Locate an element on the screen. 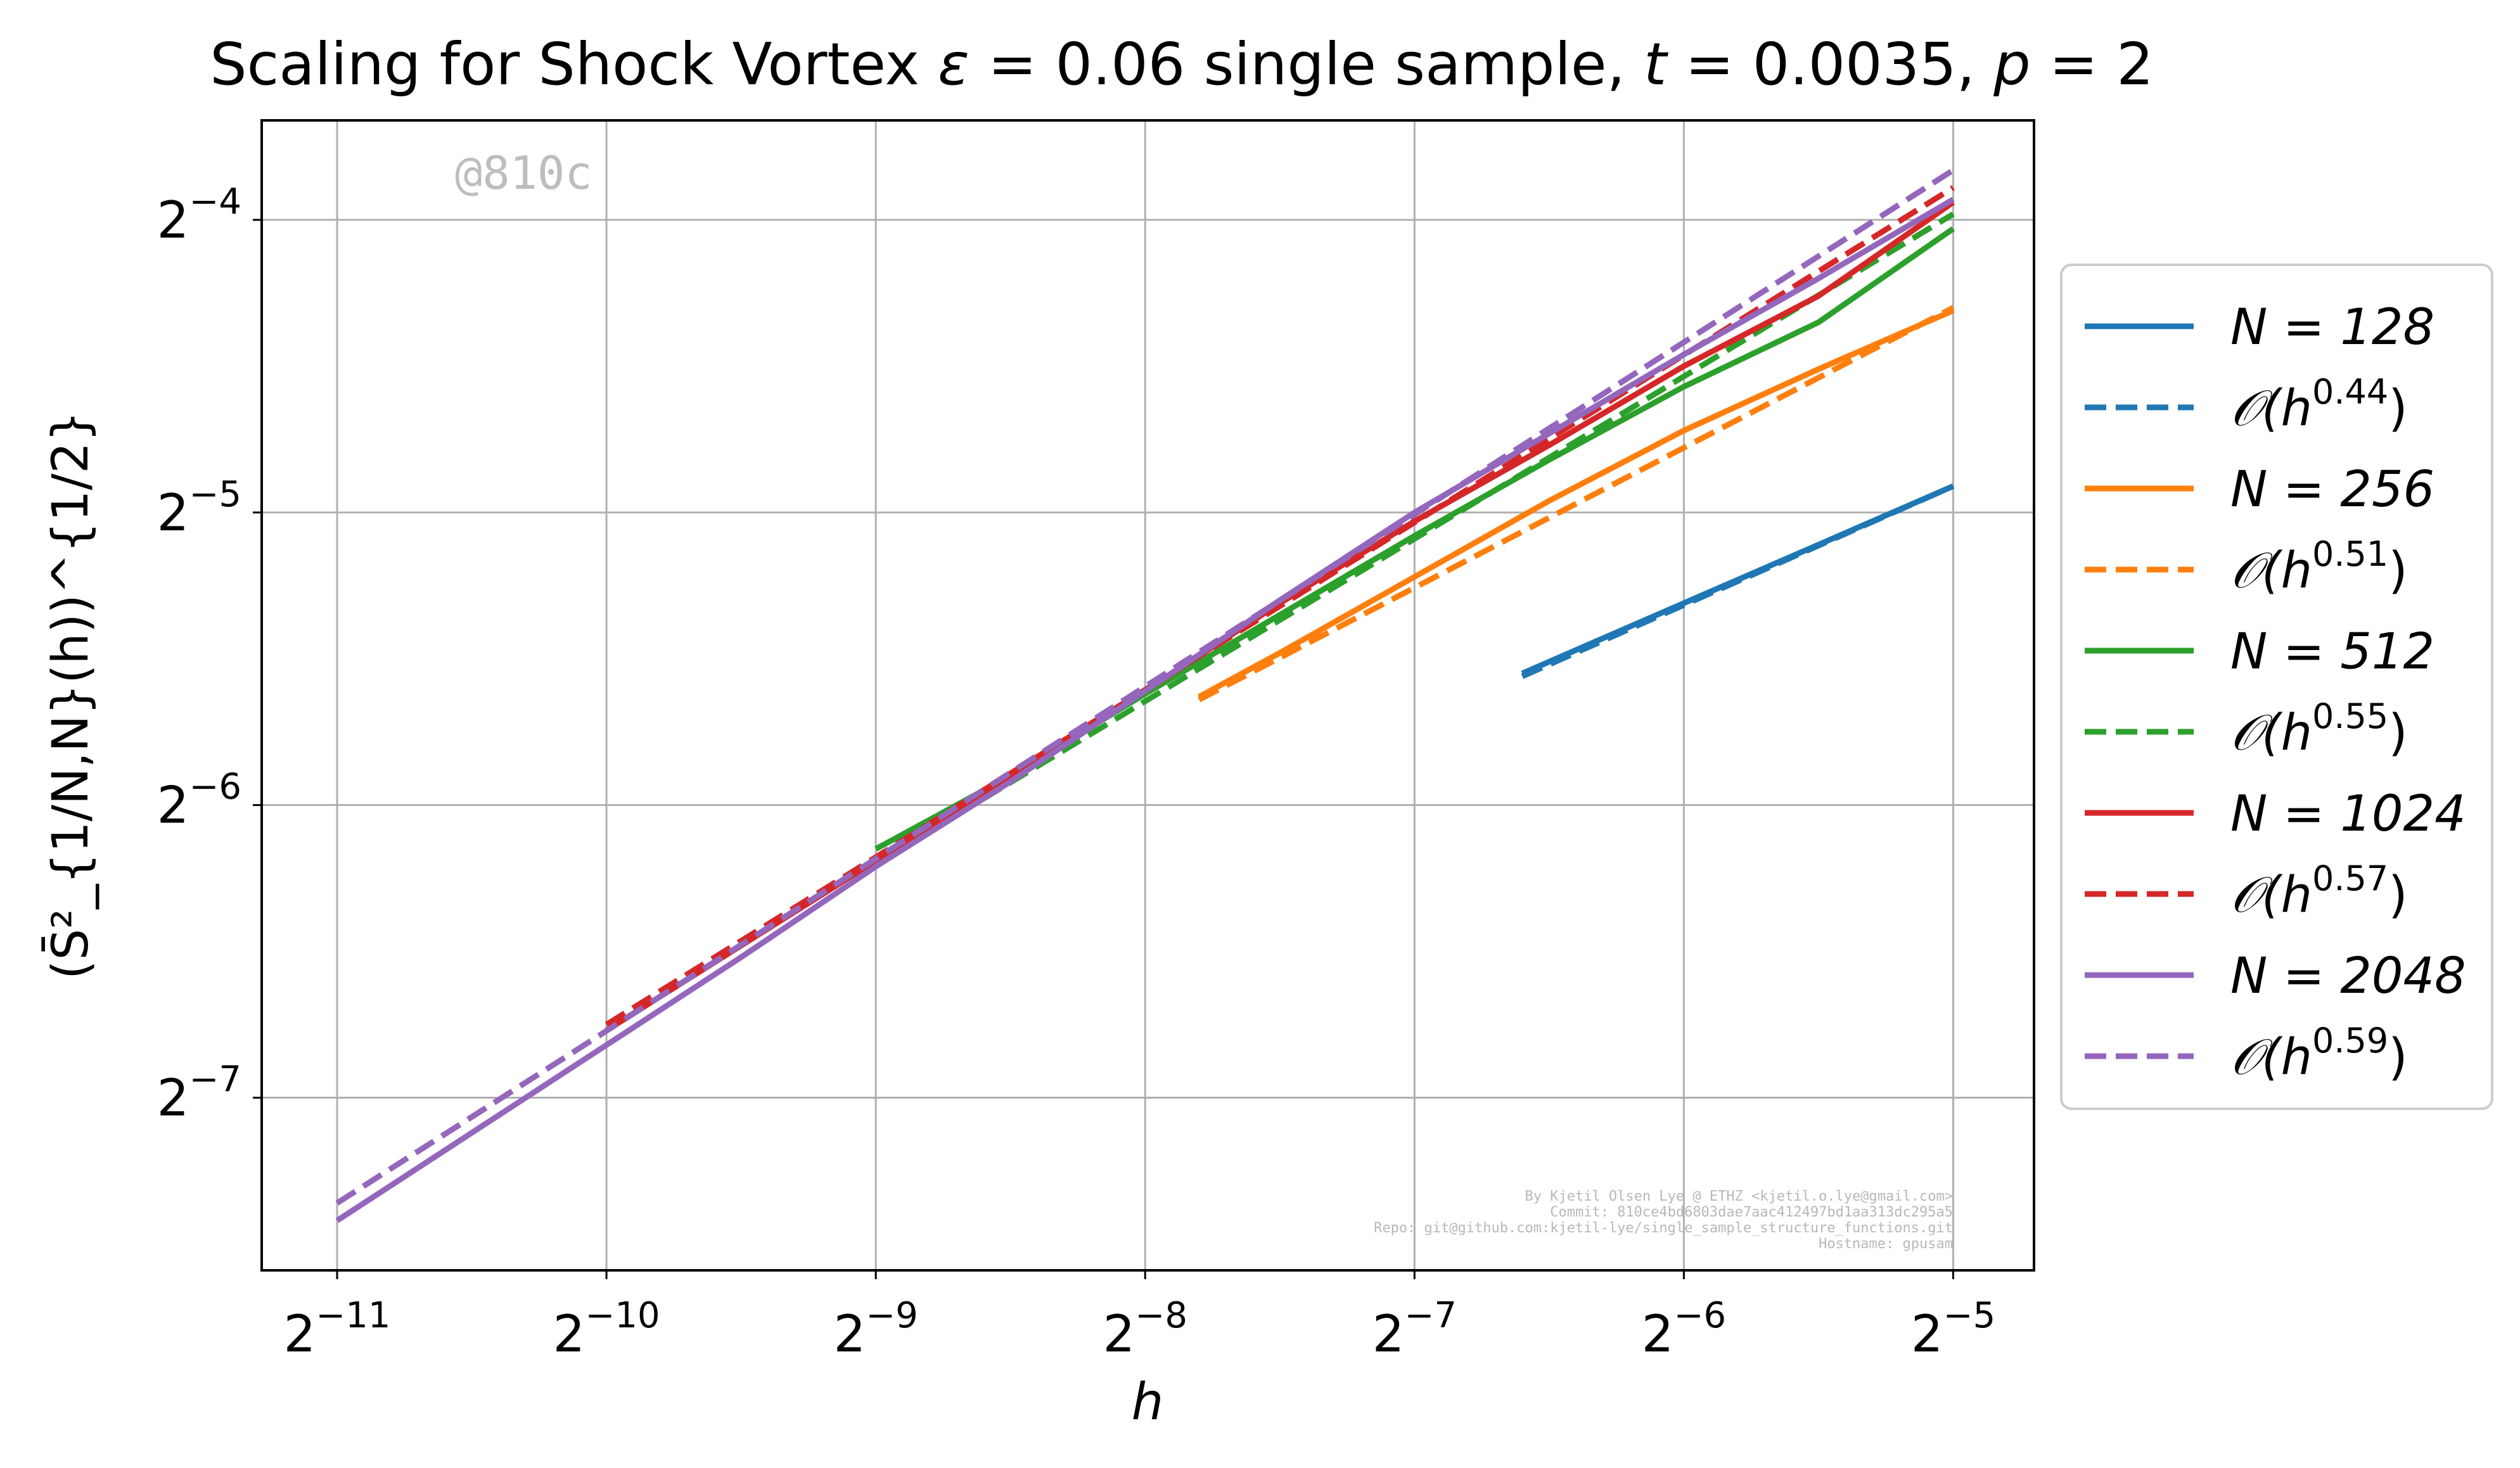 The height and width of the screenshot is (1468, 2520). title-part: = 2 is located at coordinates (2092, 64).